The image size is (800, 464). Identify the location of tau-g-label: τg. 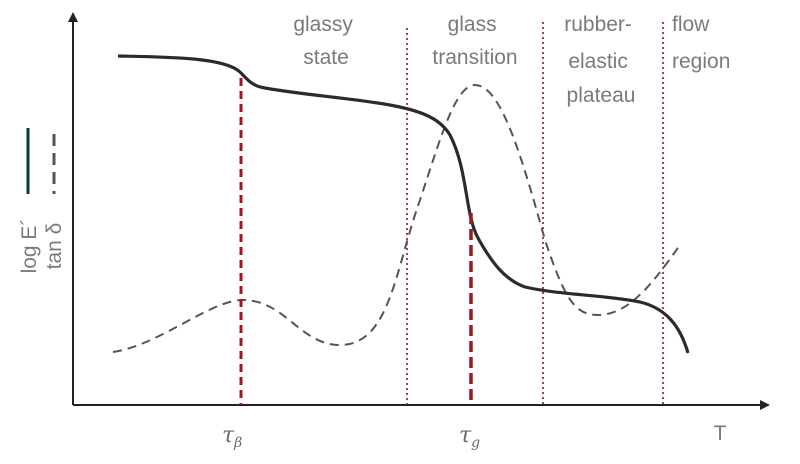
(469, 437).